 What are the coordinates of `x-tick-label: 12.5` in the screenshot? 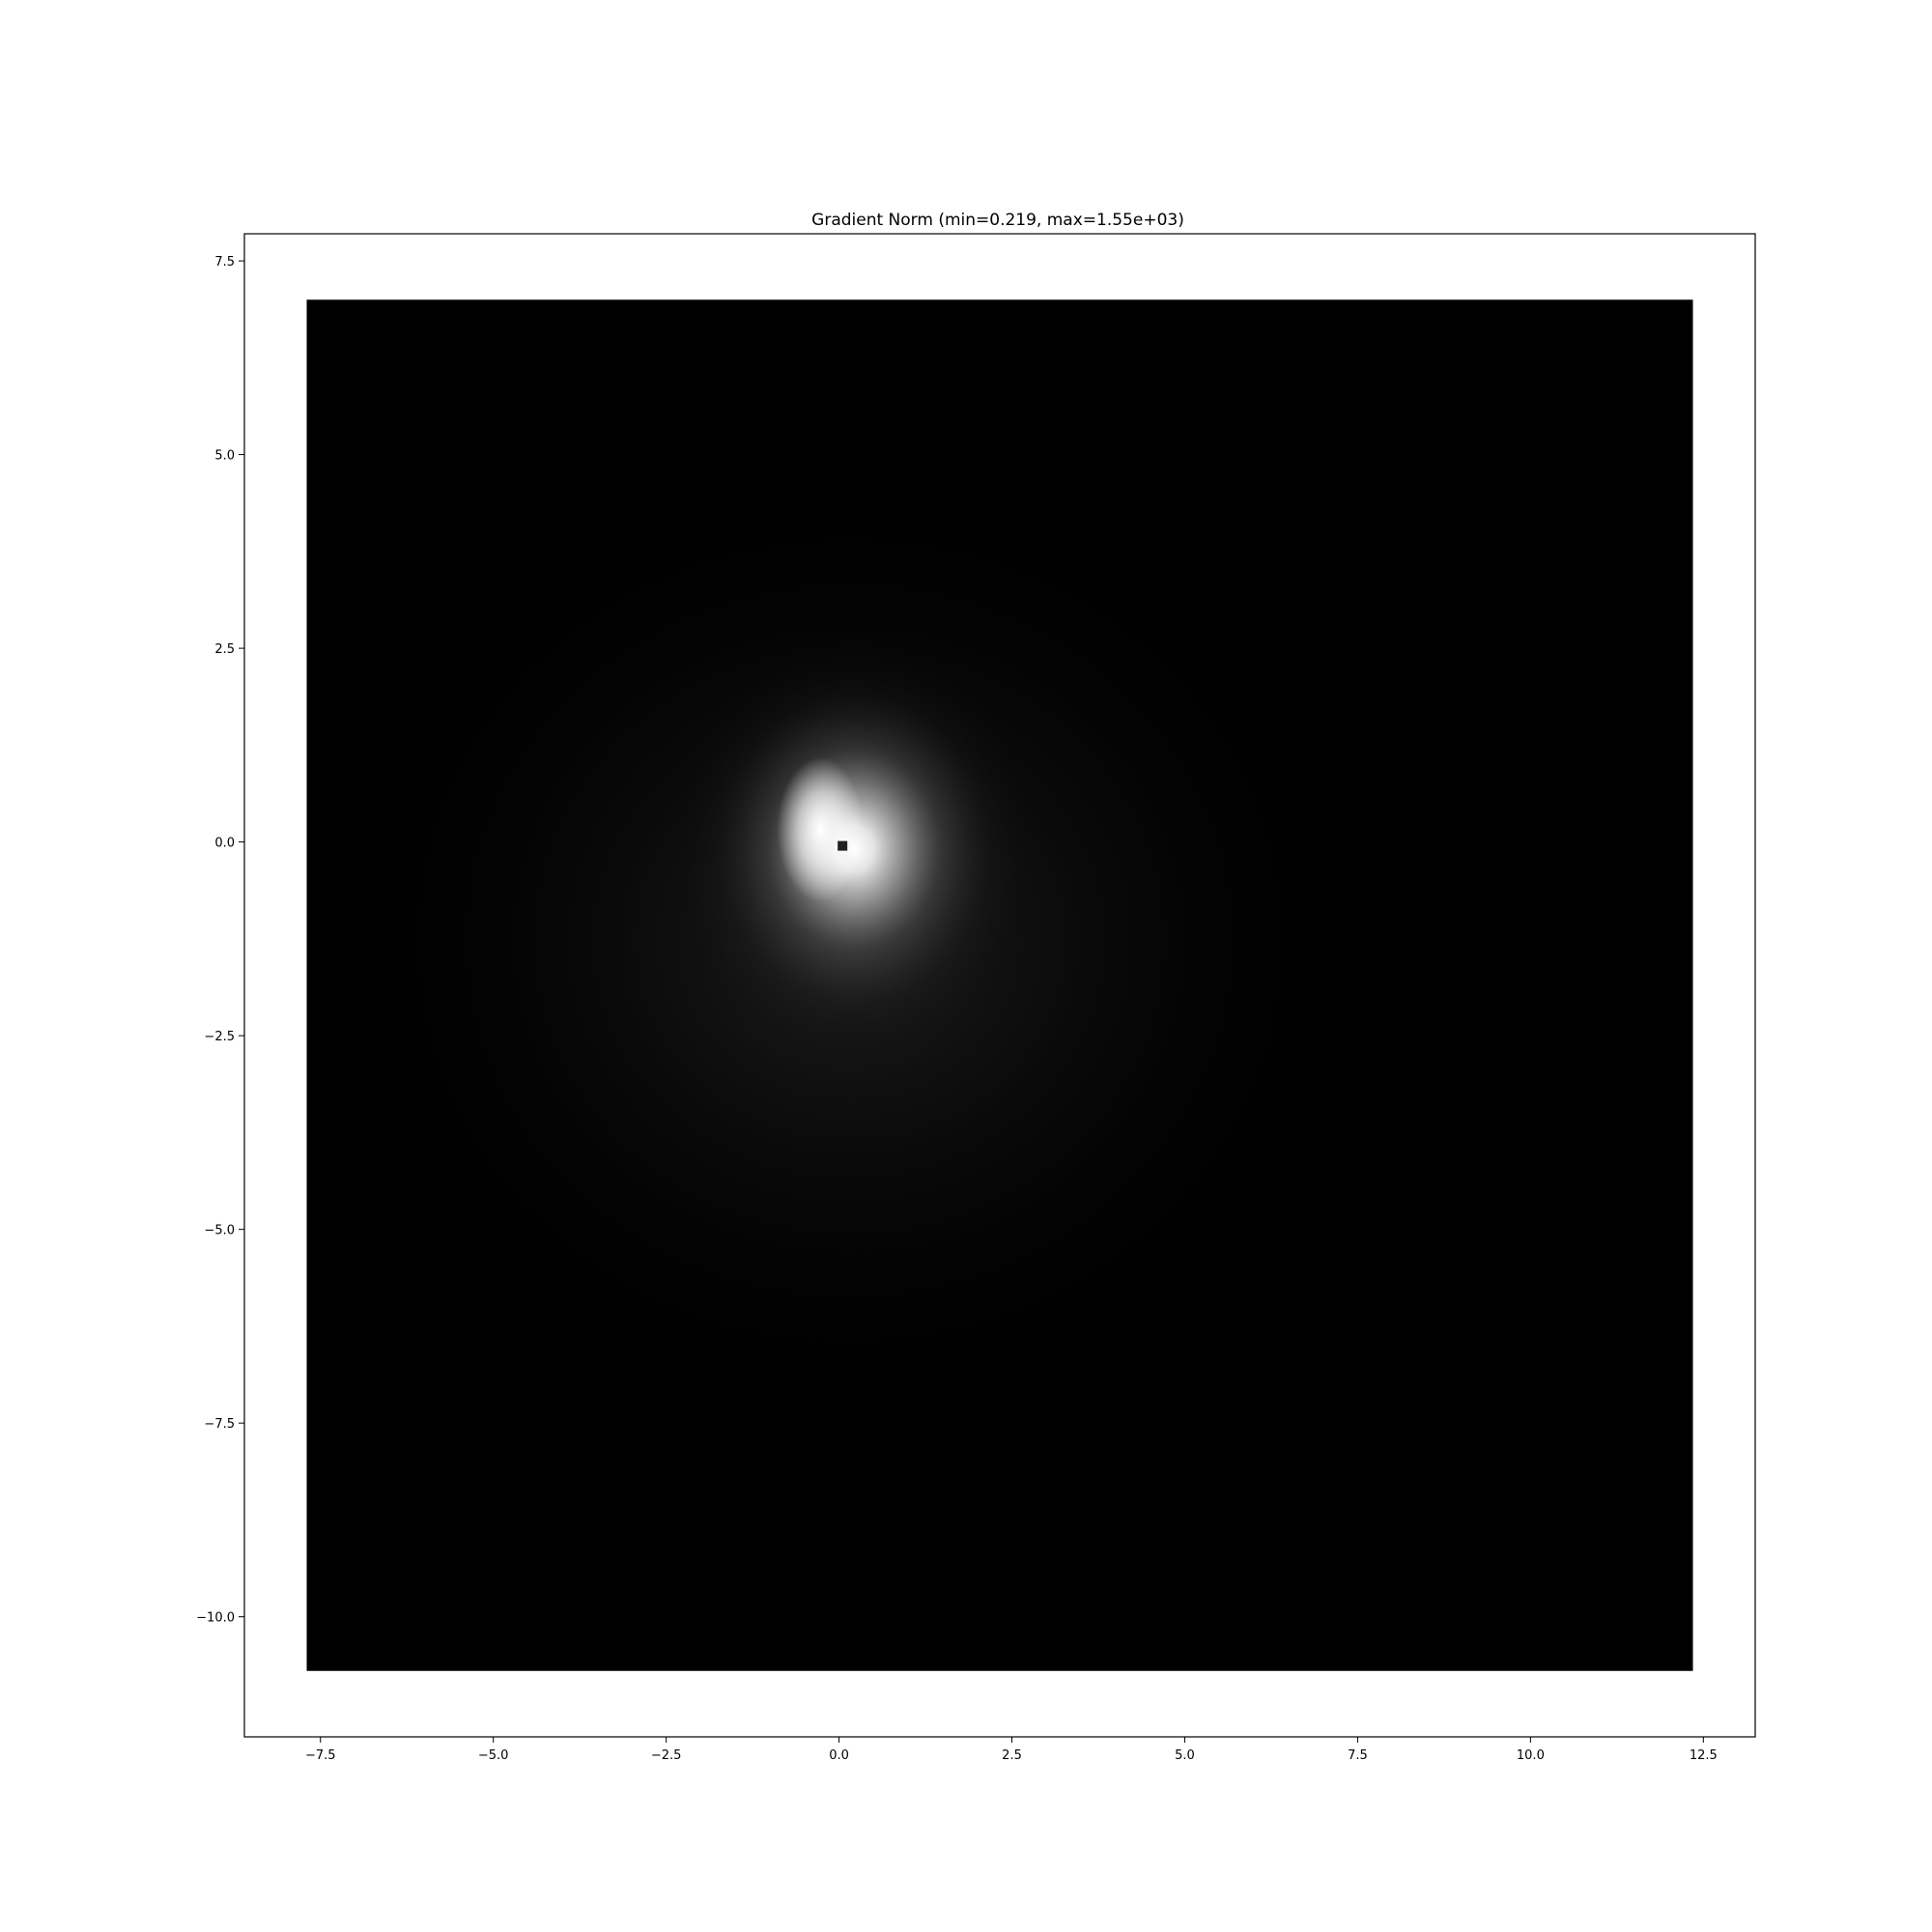 It's located at (1704, 1755).